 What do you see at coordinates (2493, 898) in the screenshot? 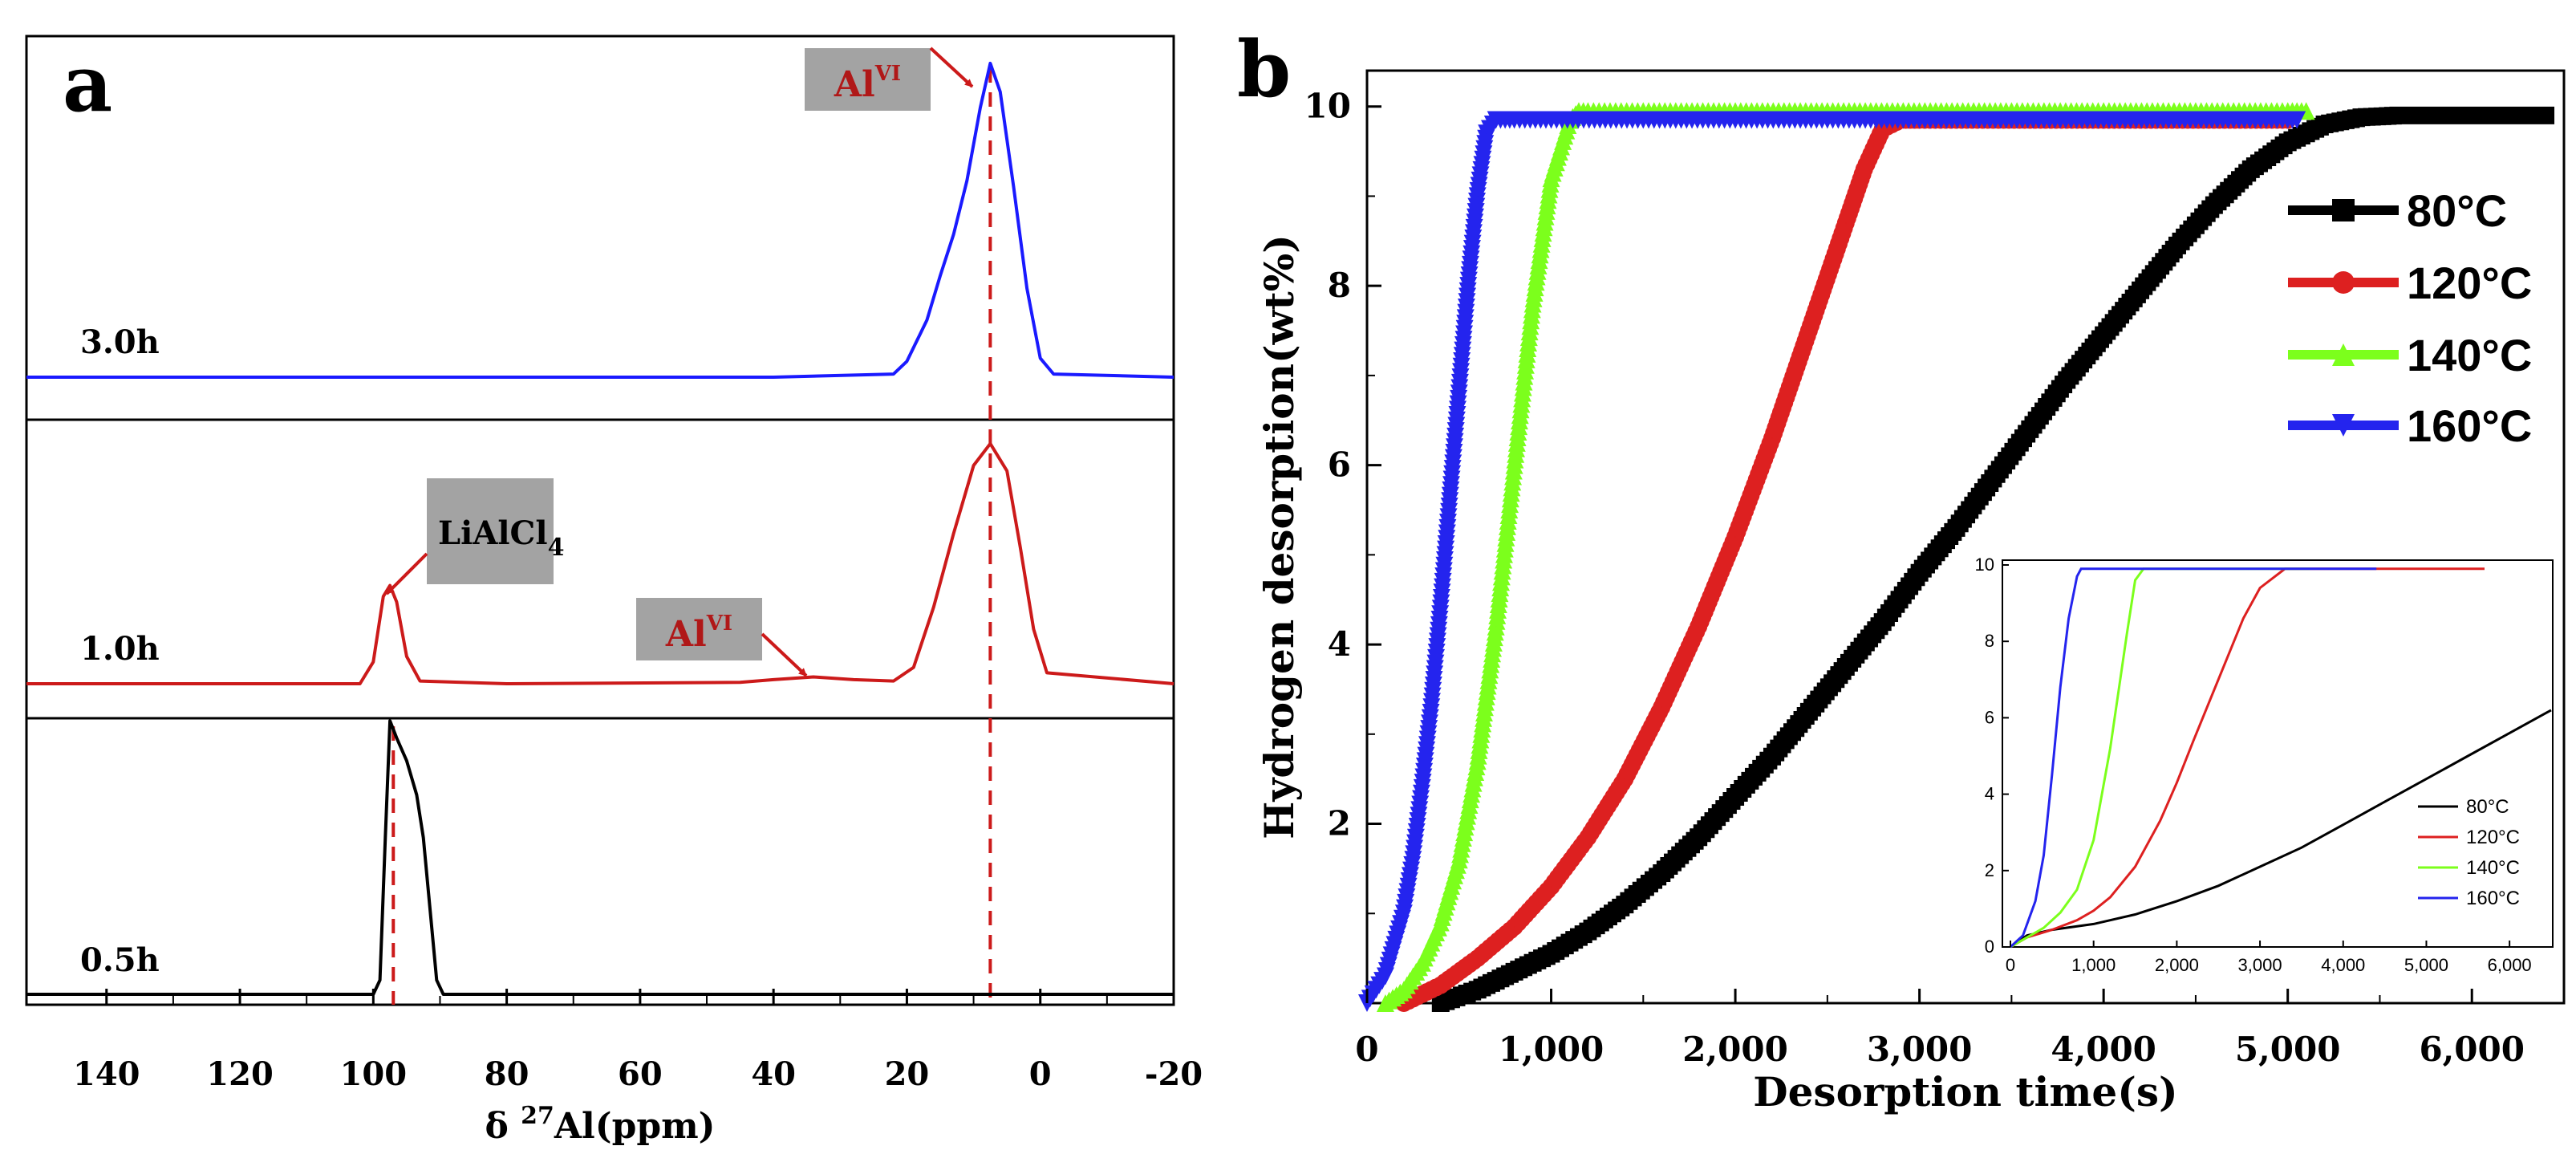
I see `inset-legend-label-3: 160°C` at bounding box center [2493, 898].